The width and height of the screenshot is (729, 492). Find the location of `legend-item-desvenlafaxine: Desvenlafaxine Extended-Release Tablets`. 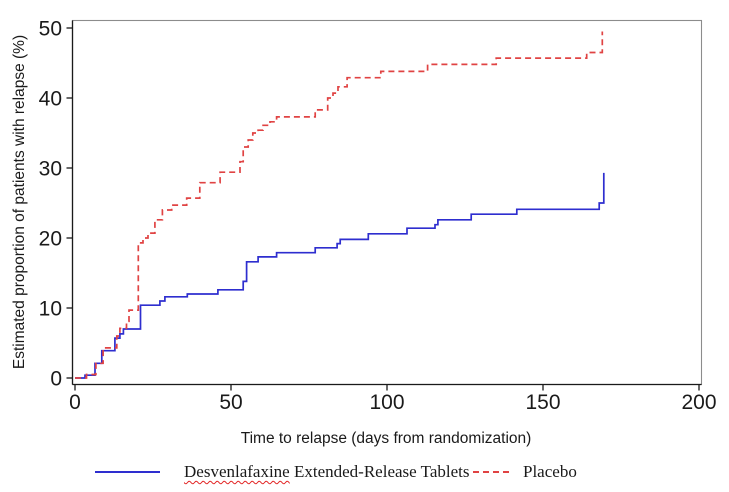

legend-item-desvenlafaxine: Desvenlafaxine Extended-Release Tablets is located at coordinates (282, 472).